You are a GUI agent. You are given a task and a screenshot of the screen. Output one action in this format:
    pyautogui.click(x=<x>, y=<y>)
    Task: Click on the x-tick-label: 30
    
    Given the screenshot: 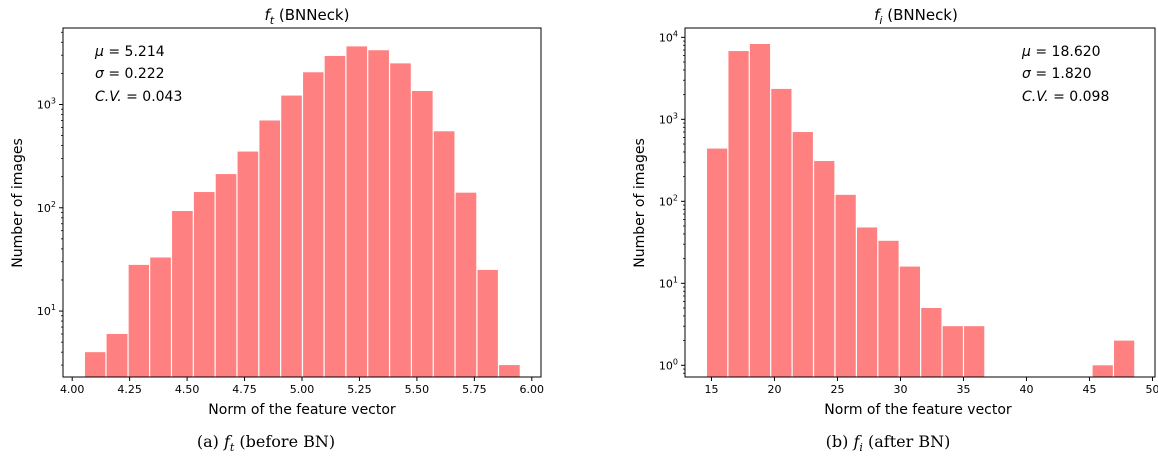 What is the action you would take?
    pyautogui.click(x=900, y=389)
    